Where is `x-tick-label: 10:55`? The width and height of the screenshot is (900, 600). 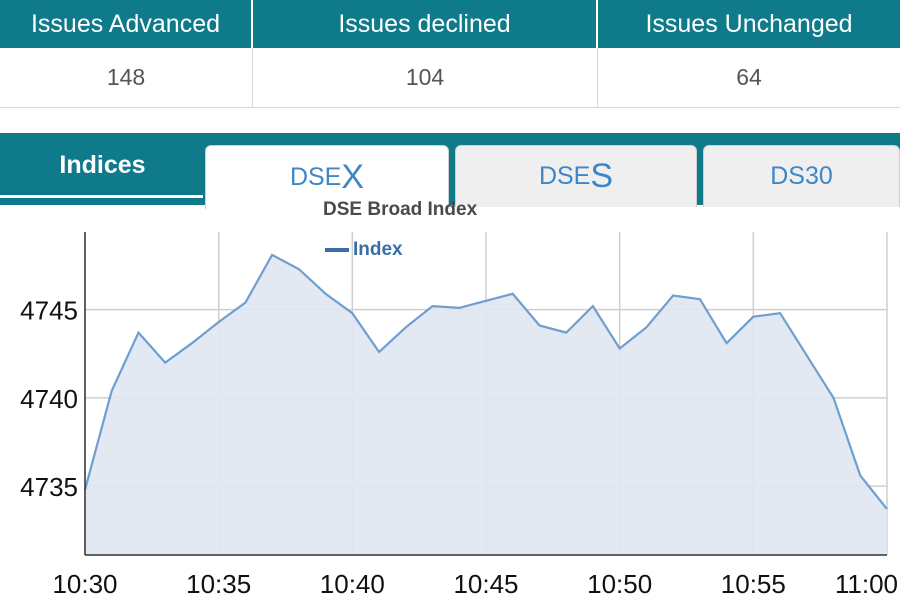 x-tick-label: 10:55 is located at coordinates (753, 584).